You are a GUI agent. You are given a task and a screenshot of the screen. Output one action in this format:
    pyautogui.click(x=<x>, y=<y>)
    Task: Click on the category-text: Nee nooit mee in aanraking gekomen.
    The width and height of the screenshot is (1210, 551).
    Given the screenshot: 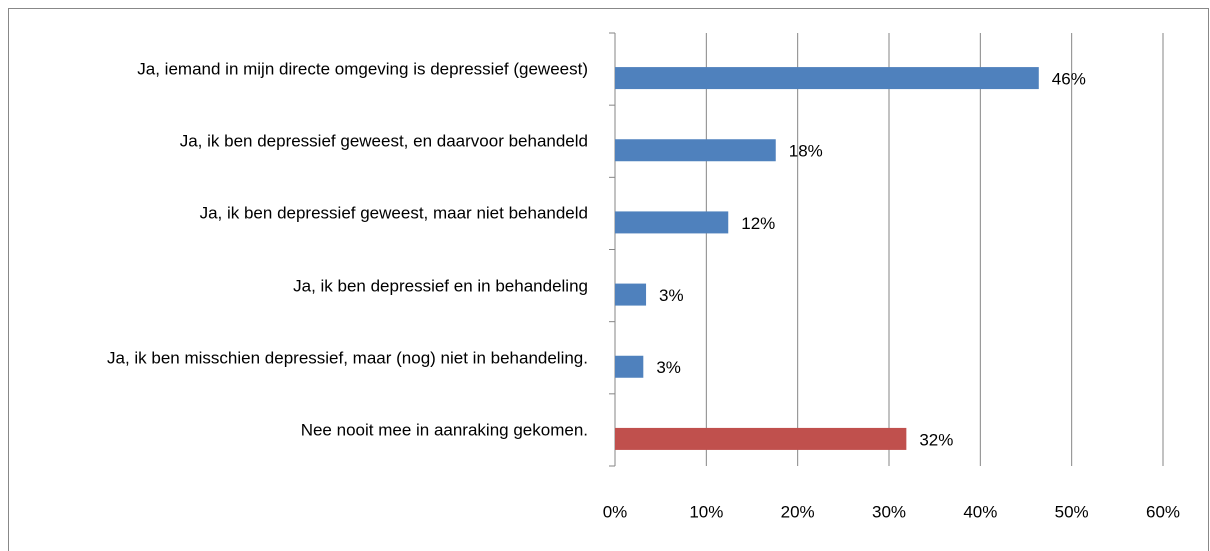 What is the action you would take?
    pyautogui.click(x=444, y=430)
    